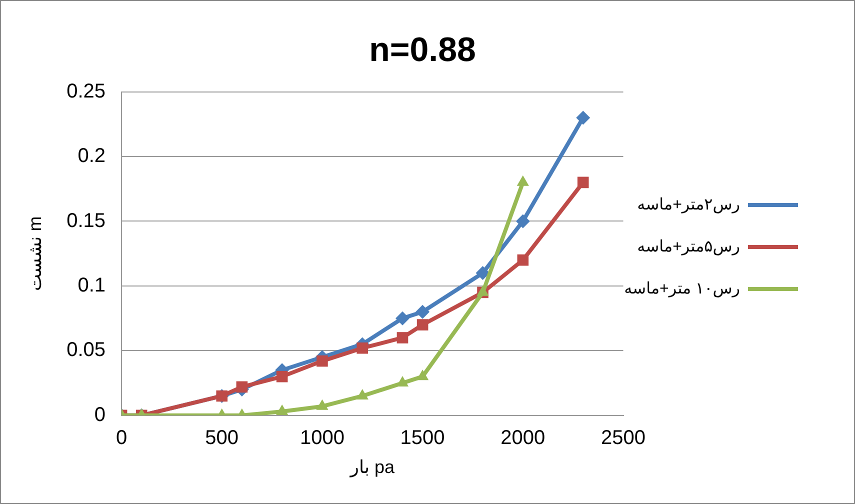  I want to click on x-tick-label: 500, so click(222, 437).